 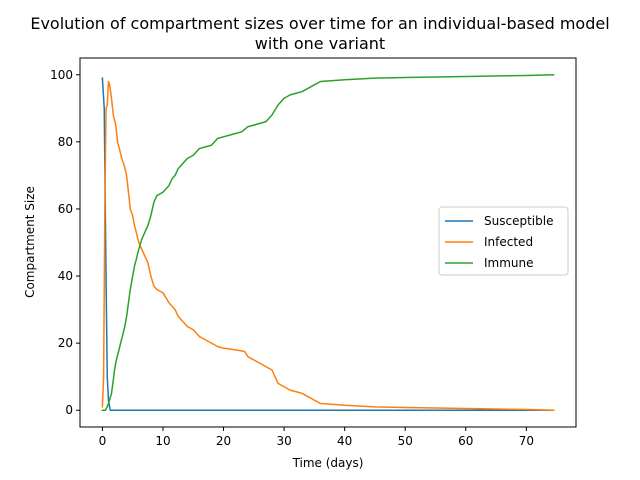 I want to click on x-tick-label: 20, so click(x=223, y=441).